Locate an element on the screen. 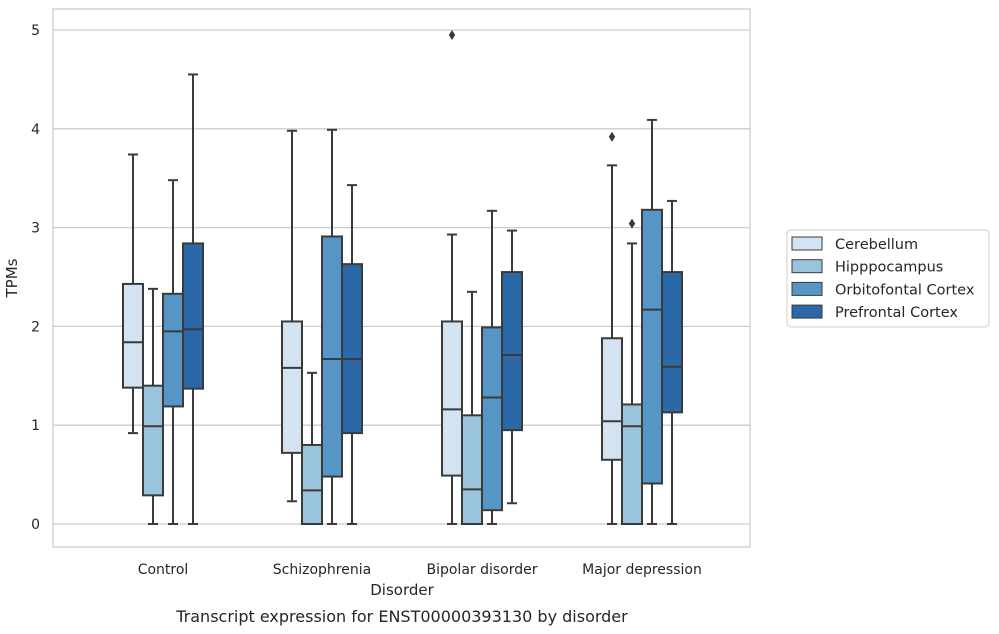  x-tick-label: Major depression is located at coordinates (642, 570).